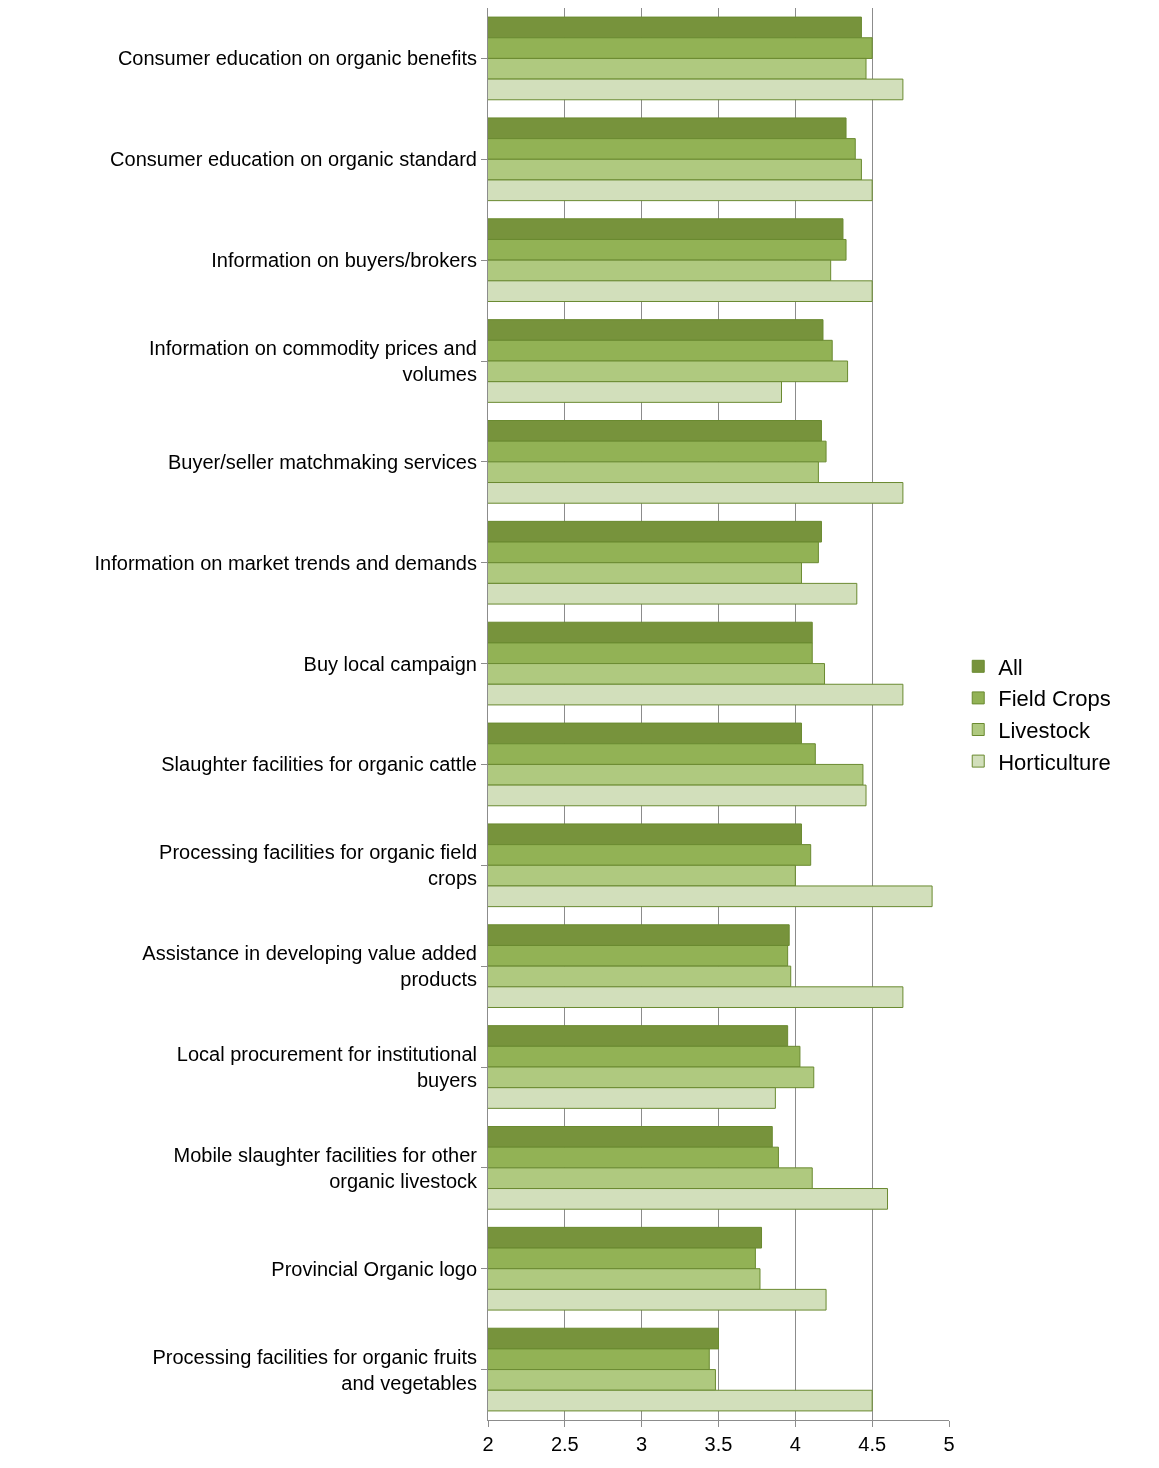  What do you see at coordinates (319, 764) in the screenshot?
I see `y-tick-label: Slaughter facilities for organic cattle` at bounding box center [319, 764].